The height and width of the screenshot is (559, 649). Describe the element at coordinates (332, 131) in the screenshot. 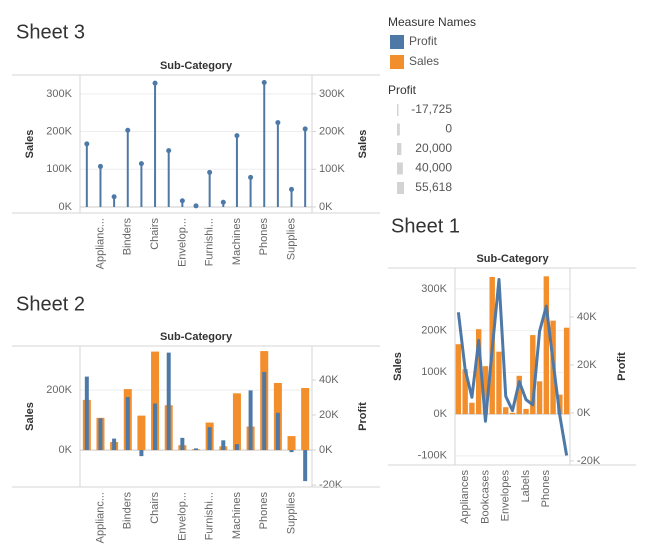

I see `y2-tick-label: 200K` at that location.